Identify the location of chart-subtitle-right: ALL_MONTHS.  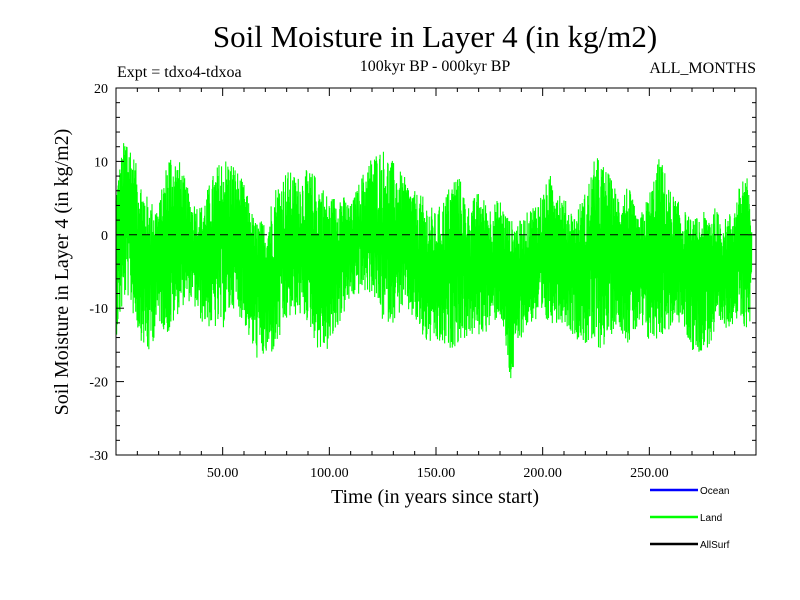
(702, 68).